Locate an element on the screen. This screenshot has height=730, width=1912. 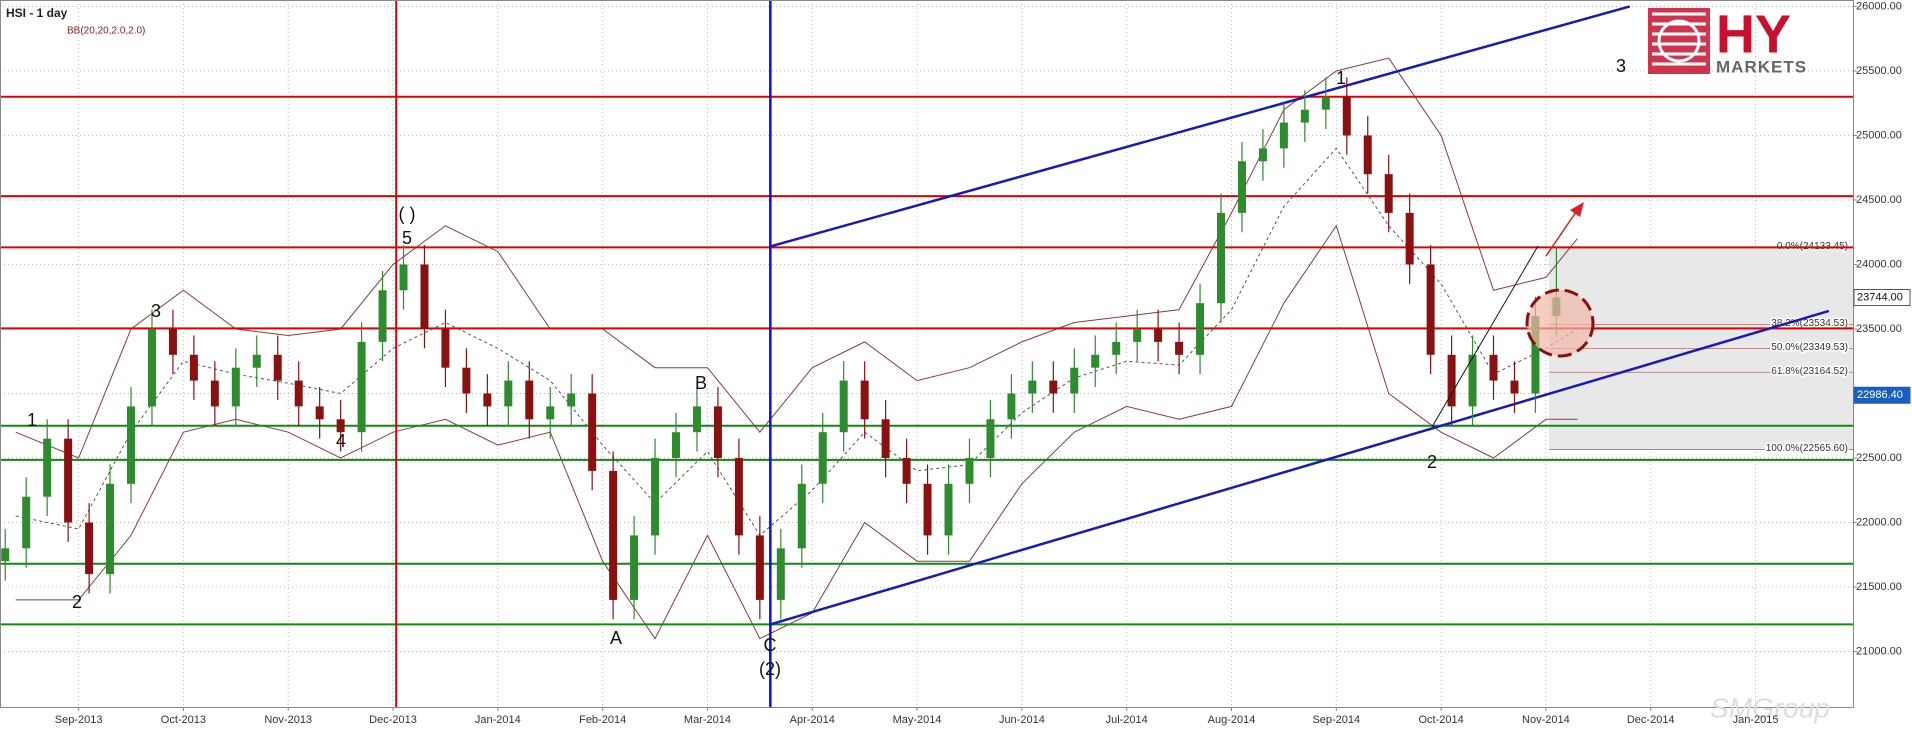
price-tag: 23744.00 is located at coordinates (1880, 297).